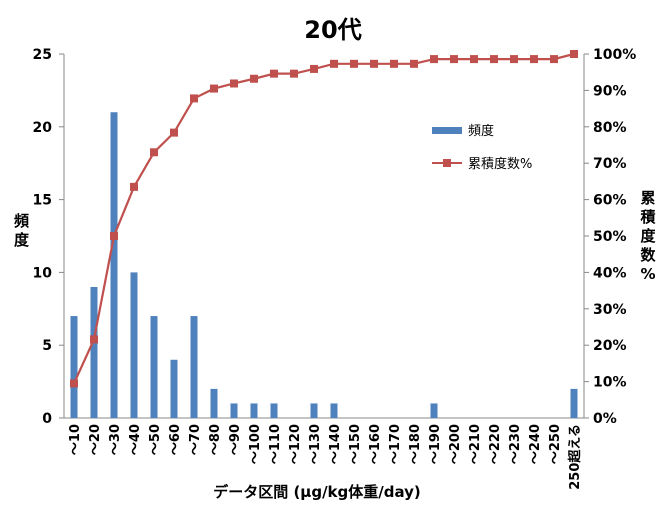 The image size is (658, 506). Describe the element at coordinates (535, 444) in the screenshot. I see `x-tick-label: ～240` at that location.